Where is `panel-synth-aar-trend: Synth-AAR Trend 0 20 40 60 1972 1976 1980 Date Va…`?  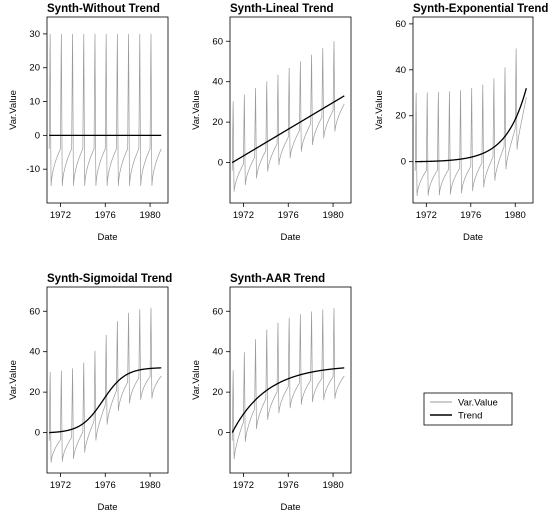 panel-synth-aar-trend: Synth-AAR Trend 0 20 40 60 1972 1976 1980 Date Va… is located at coordinates (271, 393).